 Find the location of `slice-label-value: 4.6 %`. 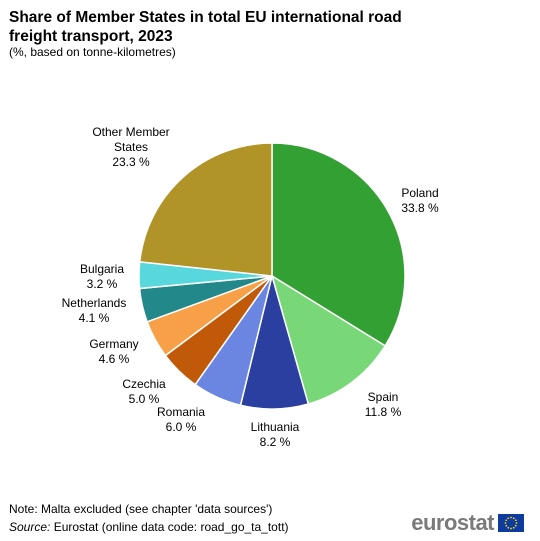

slice-label-value: 4.6 % is located at coordinates (114, 359).